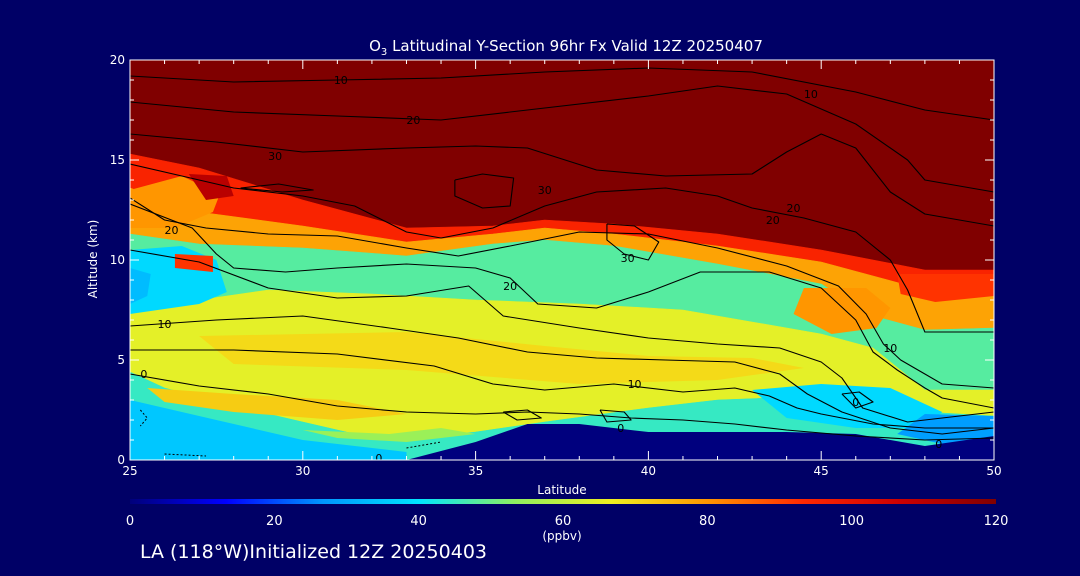  I want to click on colorbar-tick-label-20: 20, so click(274, 521).